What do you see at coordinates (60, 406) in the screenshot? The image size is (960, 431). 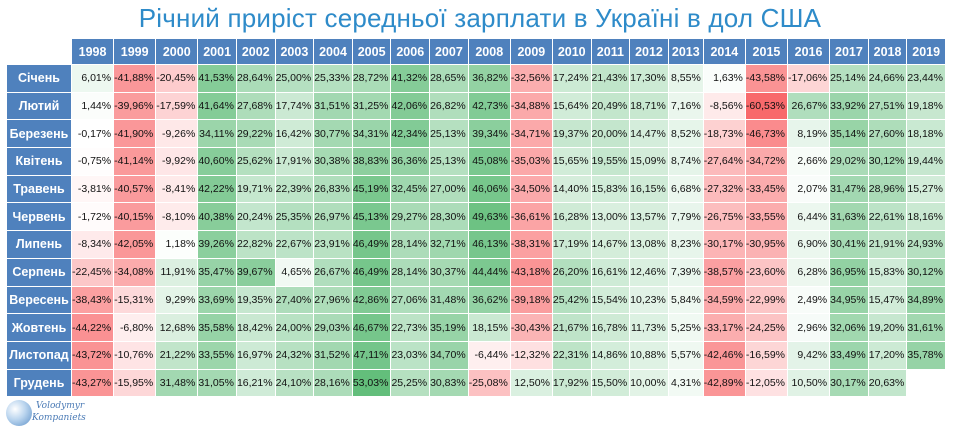 I see `logo-line1: Volodymyr` at bounding box center [60, 406].